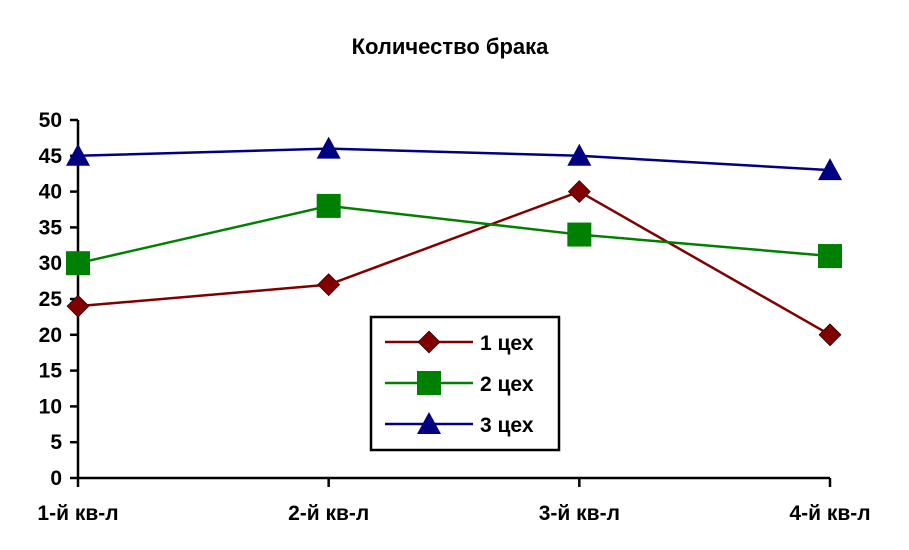 The height and width of the screenshot is (550, 909). Describe the element at coordinates (50, 335) in the screenshot. I see `y-tick-label: 20` at that location.